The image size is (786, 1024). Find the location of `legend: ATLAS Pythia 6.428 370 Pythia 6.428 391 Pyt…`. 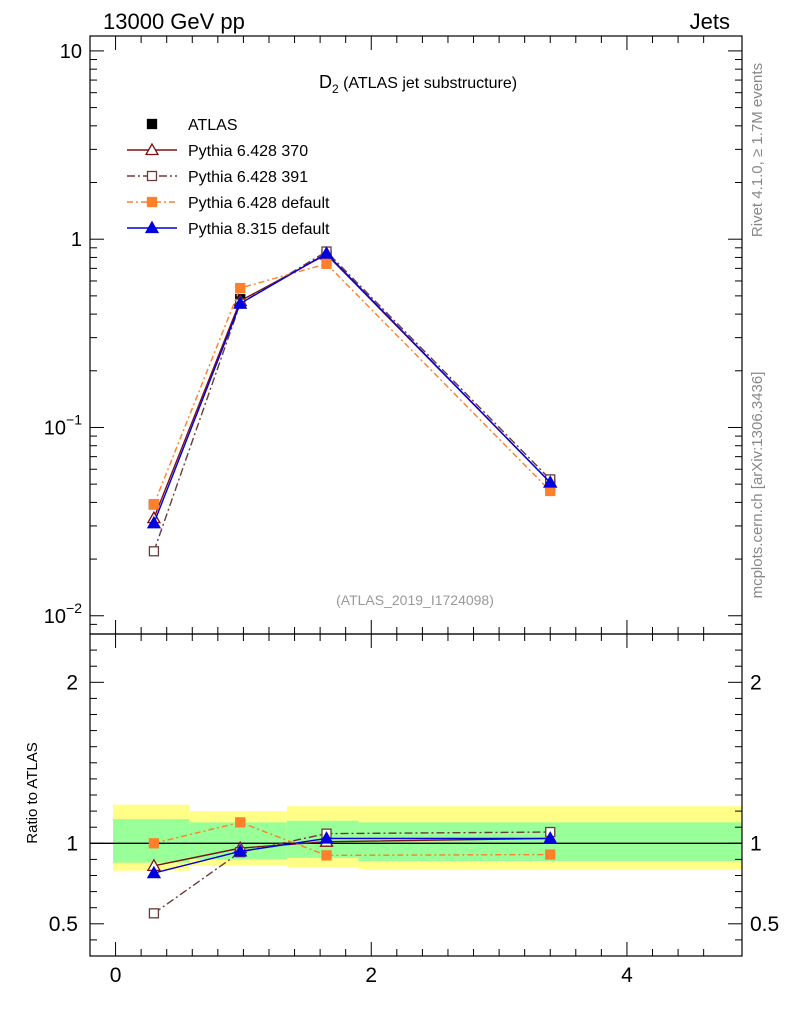

legend: ATLAS Pythia 6.428 370 Pythia 6.428 391 Pyt… is located at coordinates (228, 177).